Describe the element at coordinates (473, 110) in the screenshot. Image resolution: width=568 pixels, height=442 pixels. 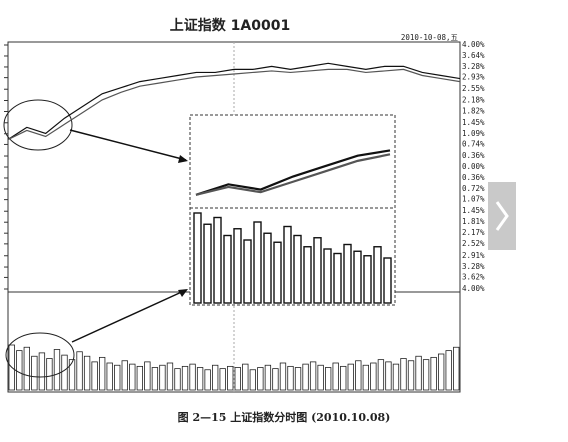
I see `y-tick-label: 1.82%` at that location.